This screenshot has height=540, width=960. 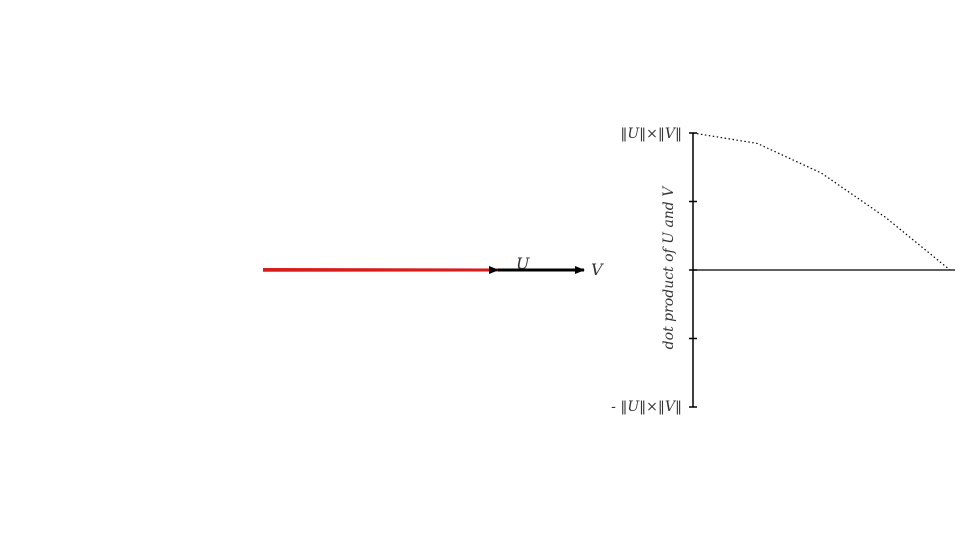 I want to click on vector-u-arrow, so click(x=380, y=269).